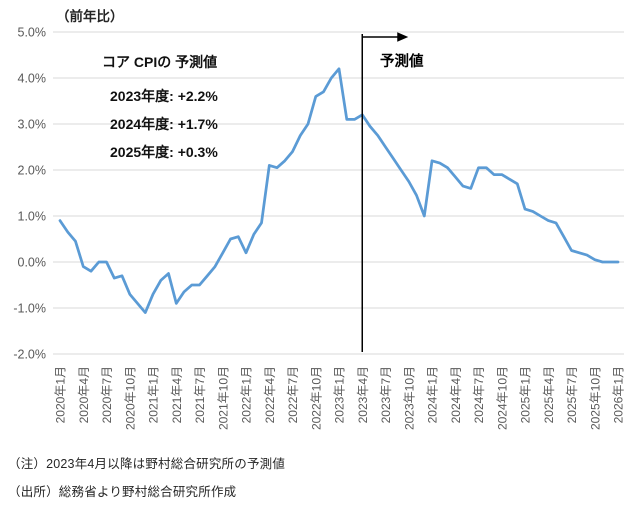  What do you see at coordinates (164, 124) in the screenshot?
I see `forecast-annotation-fy2024: 2024年度: +1.7%` at bounding box center [164, 124].